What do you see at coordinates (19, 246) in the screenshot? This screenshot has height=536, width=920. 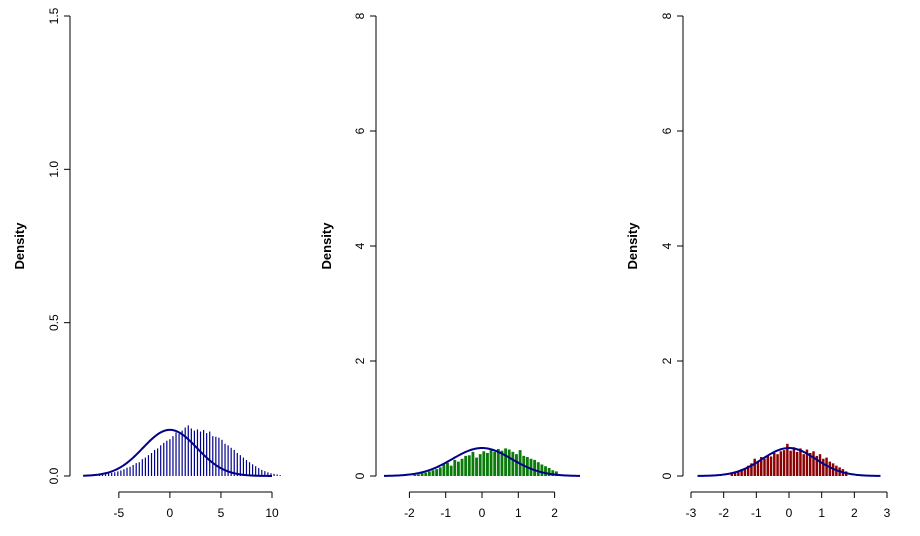 I see `panel-1-ylabel: Density` at bounding box center [19, 246].